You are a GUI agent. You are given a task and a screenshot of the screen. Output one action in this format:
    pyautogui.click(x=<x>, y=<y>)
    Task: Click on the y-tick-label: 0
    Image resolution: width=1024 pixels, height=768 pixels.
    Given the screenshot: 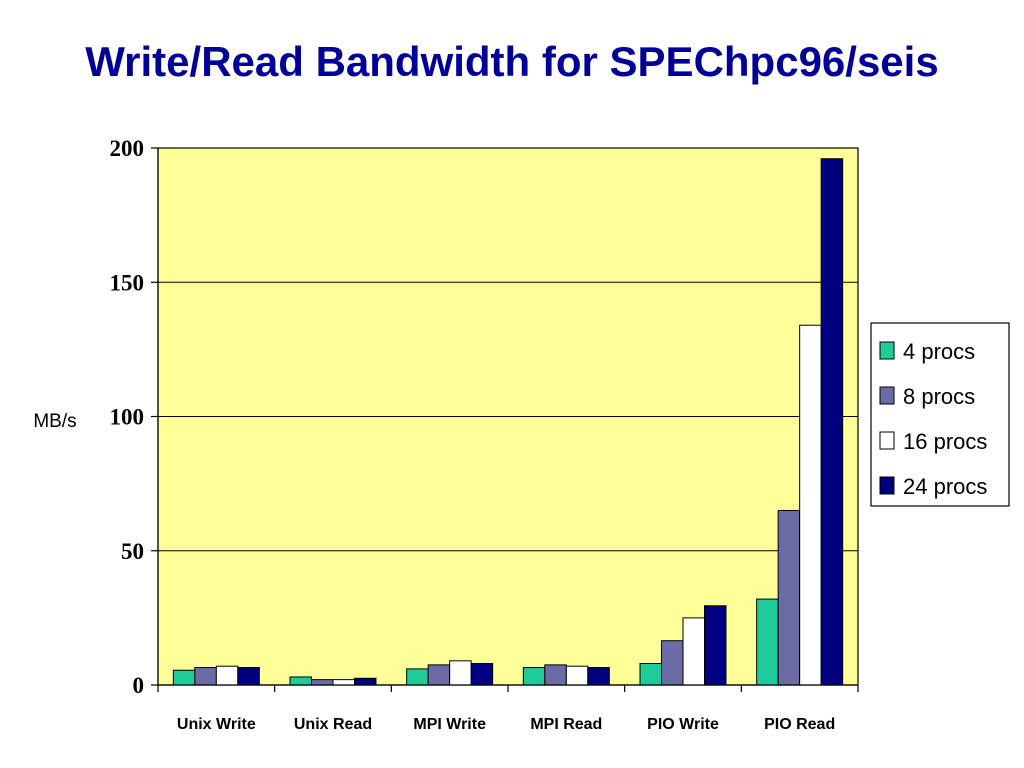 What is the action you would take?
    pyautogui.click(x=139, y=685)
    